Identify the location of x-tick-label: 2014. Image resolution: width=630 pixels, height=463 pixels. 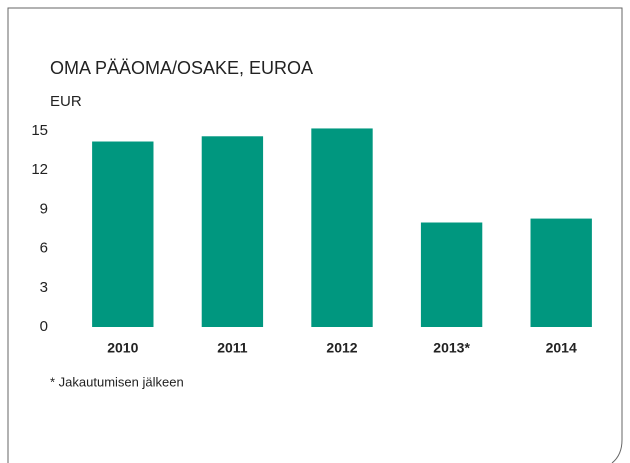
(561, 348).